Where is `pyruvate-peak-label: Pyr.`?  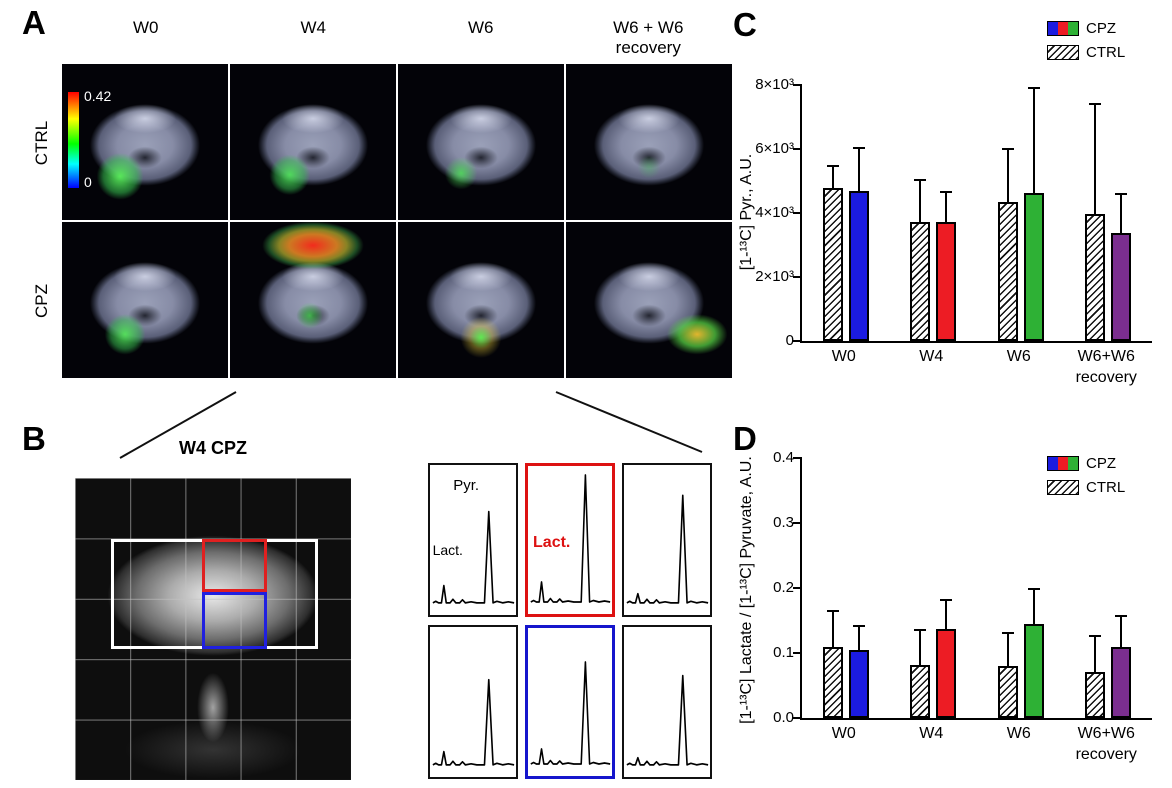
pyruvate-peak-label: Pyr. is located at coordinates (466, 485).